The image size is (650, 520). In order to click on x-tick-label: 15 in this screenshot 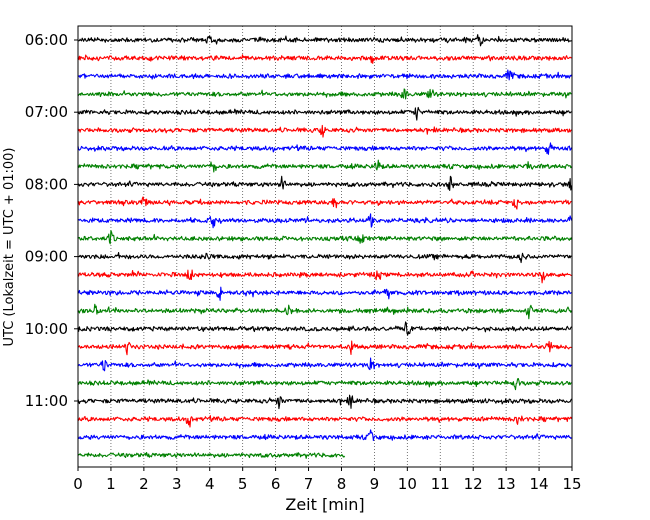, I will do `click(571, 484)`.